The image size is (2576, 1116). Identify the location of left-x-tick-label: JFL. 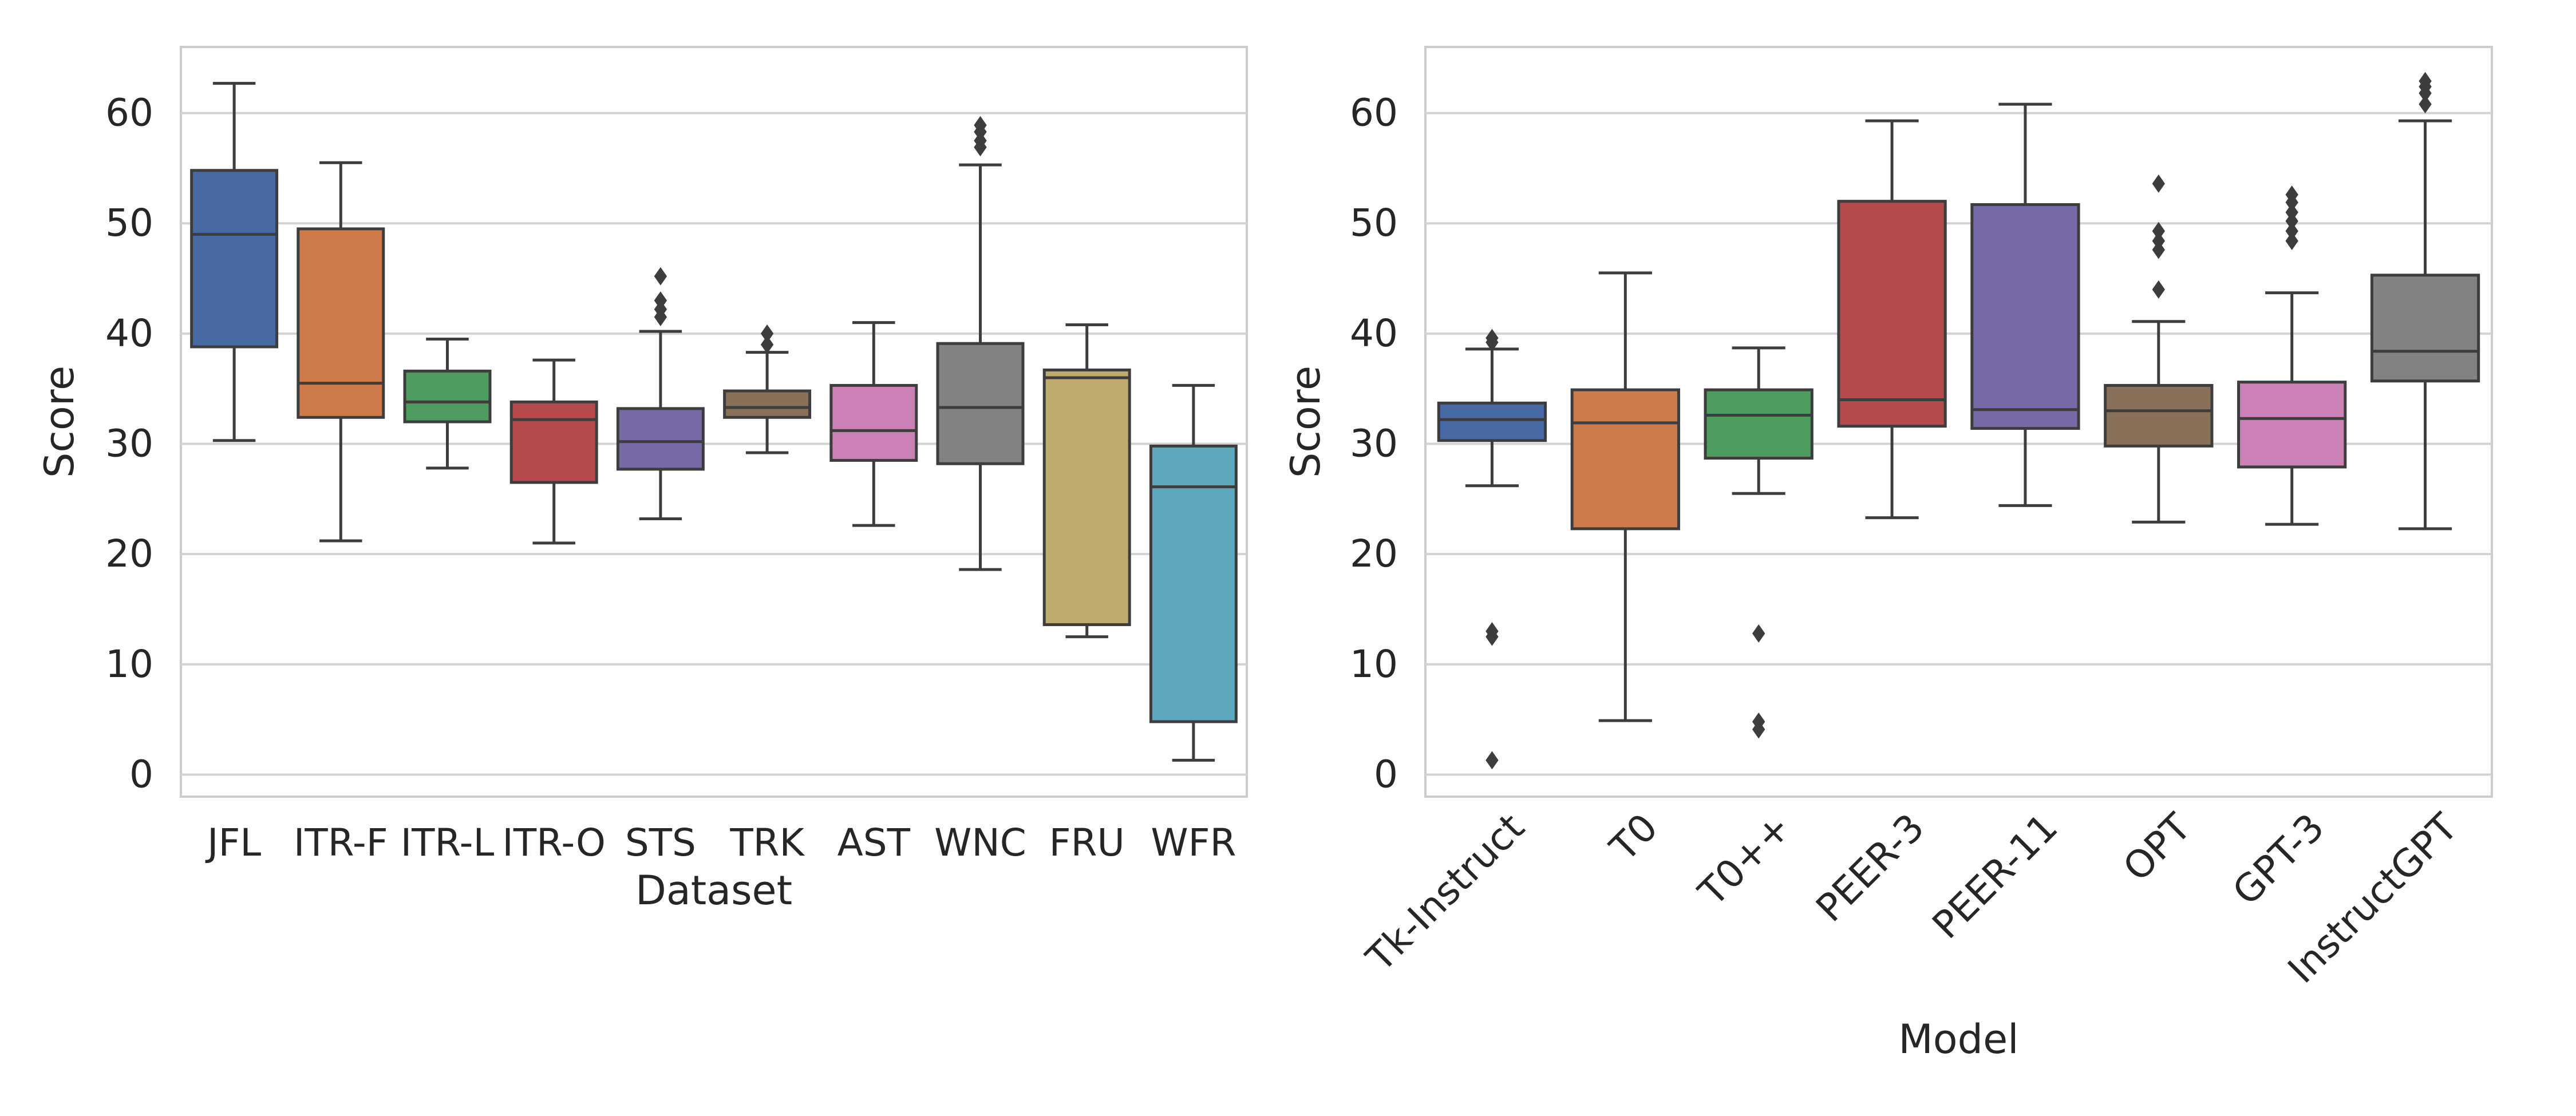
(233, 843).